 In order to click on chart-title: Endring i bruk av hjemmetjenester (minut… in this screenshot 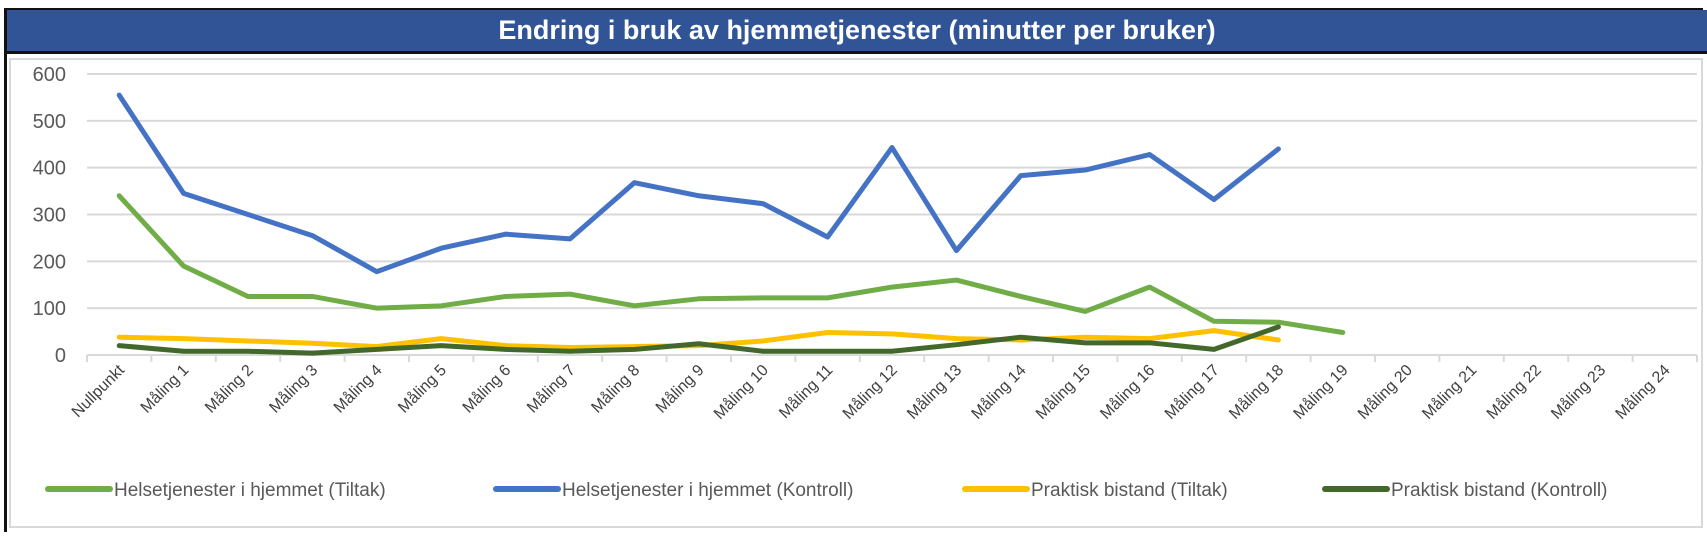, I will do `click(857, 30)`.